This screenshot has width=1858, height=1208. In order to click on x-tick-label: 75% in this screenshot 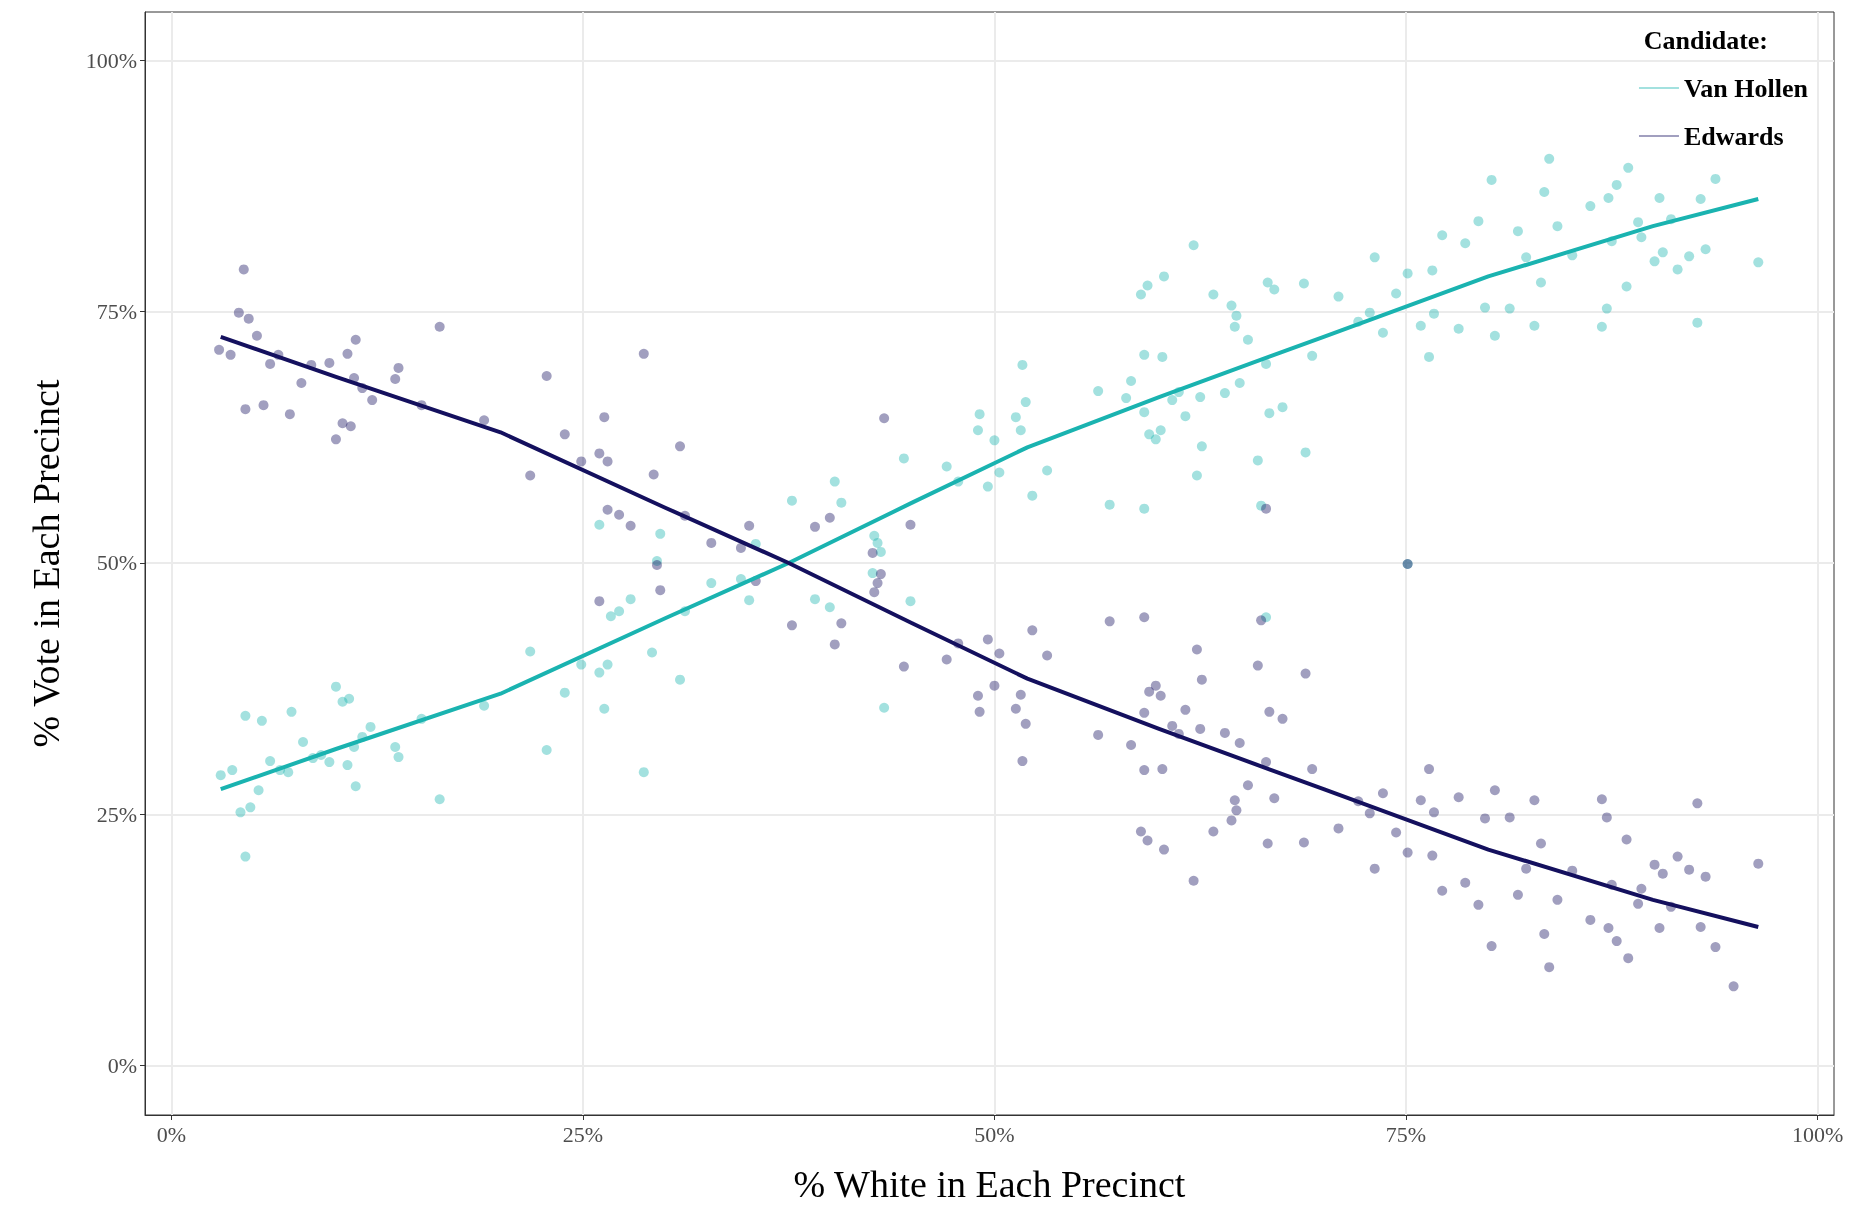, I will do `click(1406, 1134)`.